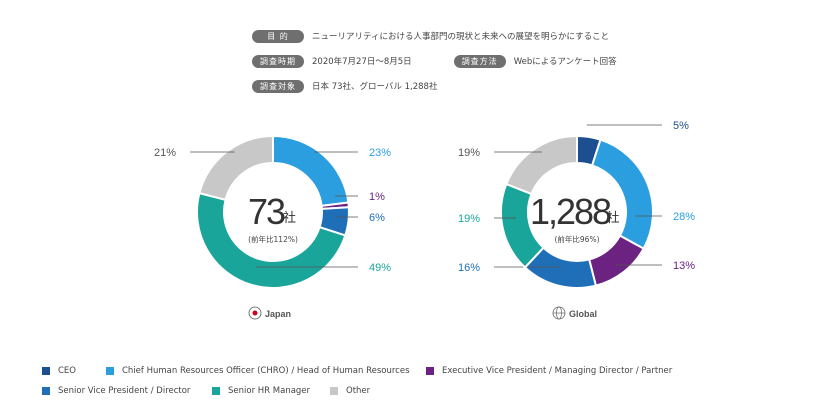 The image size is (840, 416). I want to click on method-pill: 調査方法, so click(479, 61).